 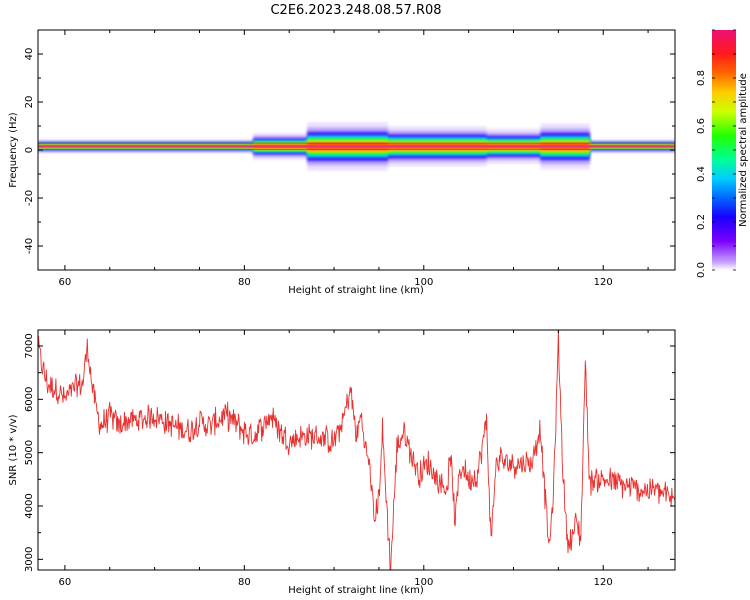 What do you see at coordinates (29, 198) in the screenshot?
I see `spectrogram-y-tick-label: -20` at bounding box center [29, 198].